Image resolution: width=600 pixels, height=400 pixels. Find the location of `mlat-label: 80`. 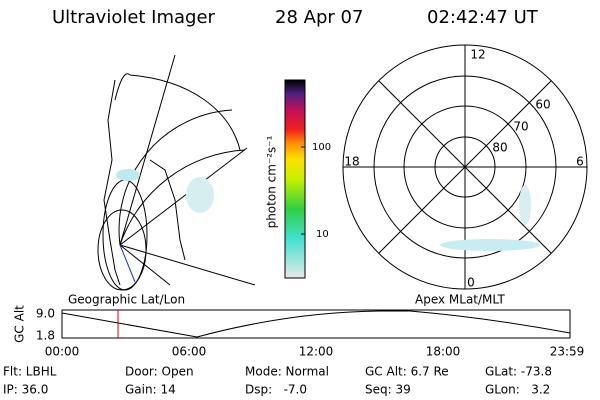

mlat-label: 80 is located at coordinates (499, 148).